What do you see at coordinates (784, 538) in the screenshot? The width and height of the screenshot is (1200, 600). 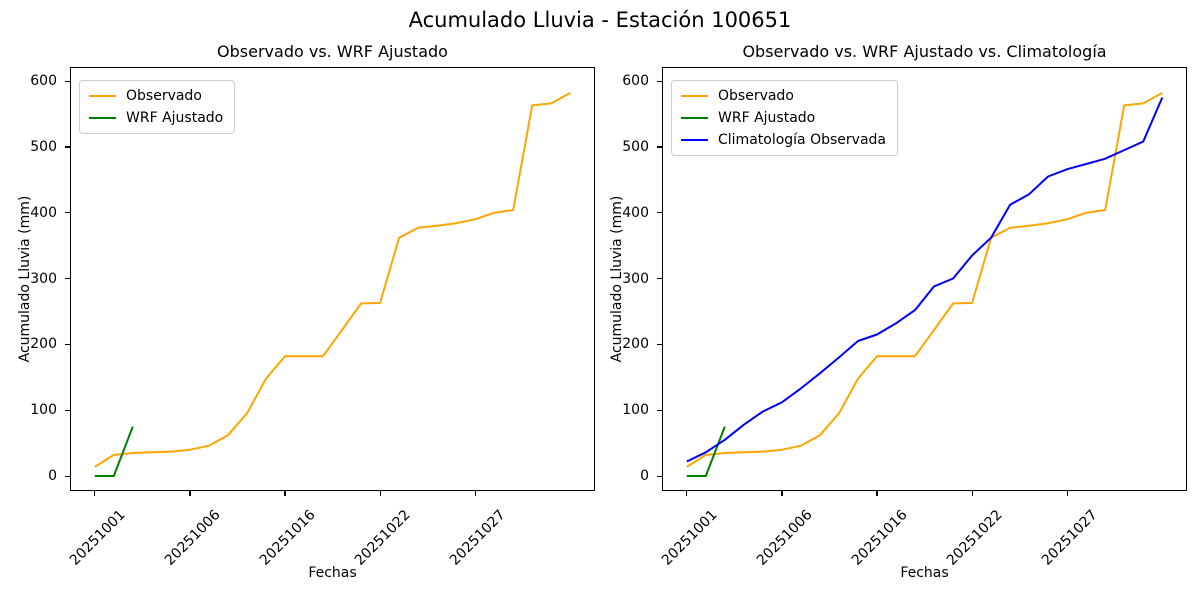 I see `right-x-tick-label: 20251006` at bounding box center [784, 538].